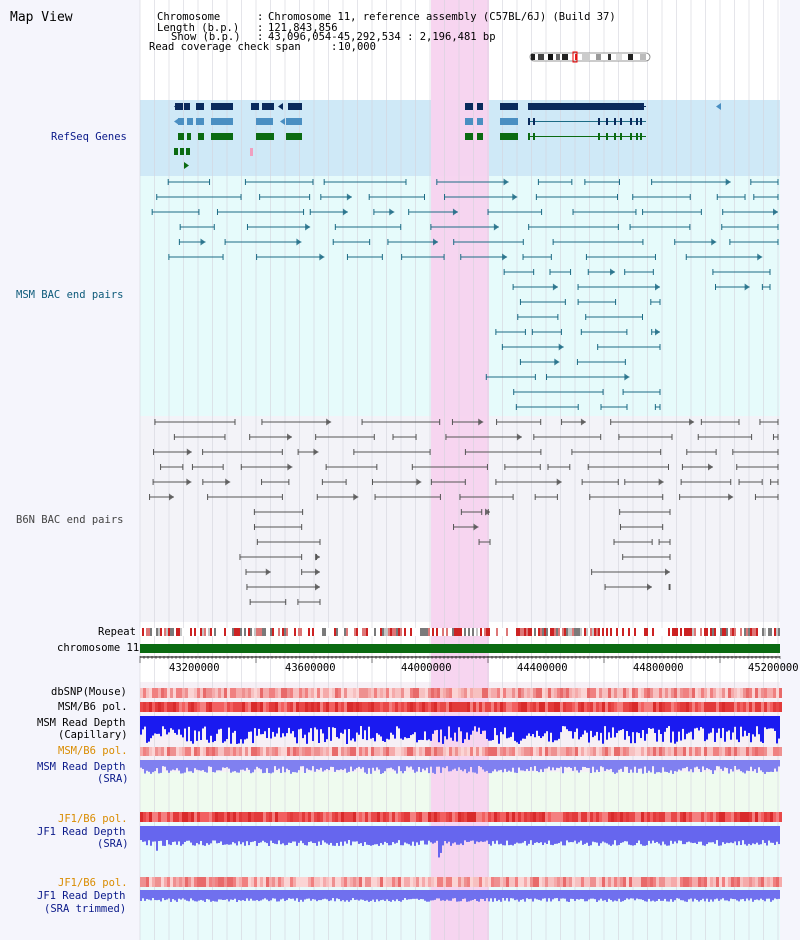 Image resolution: width=800 pixels, height=940 pixels. What do you see at coordinates (222, 121) in the screenshot?
I see `gene-block` at bounding box center [222, 121].